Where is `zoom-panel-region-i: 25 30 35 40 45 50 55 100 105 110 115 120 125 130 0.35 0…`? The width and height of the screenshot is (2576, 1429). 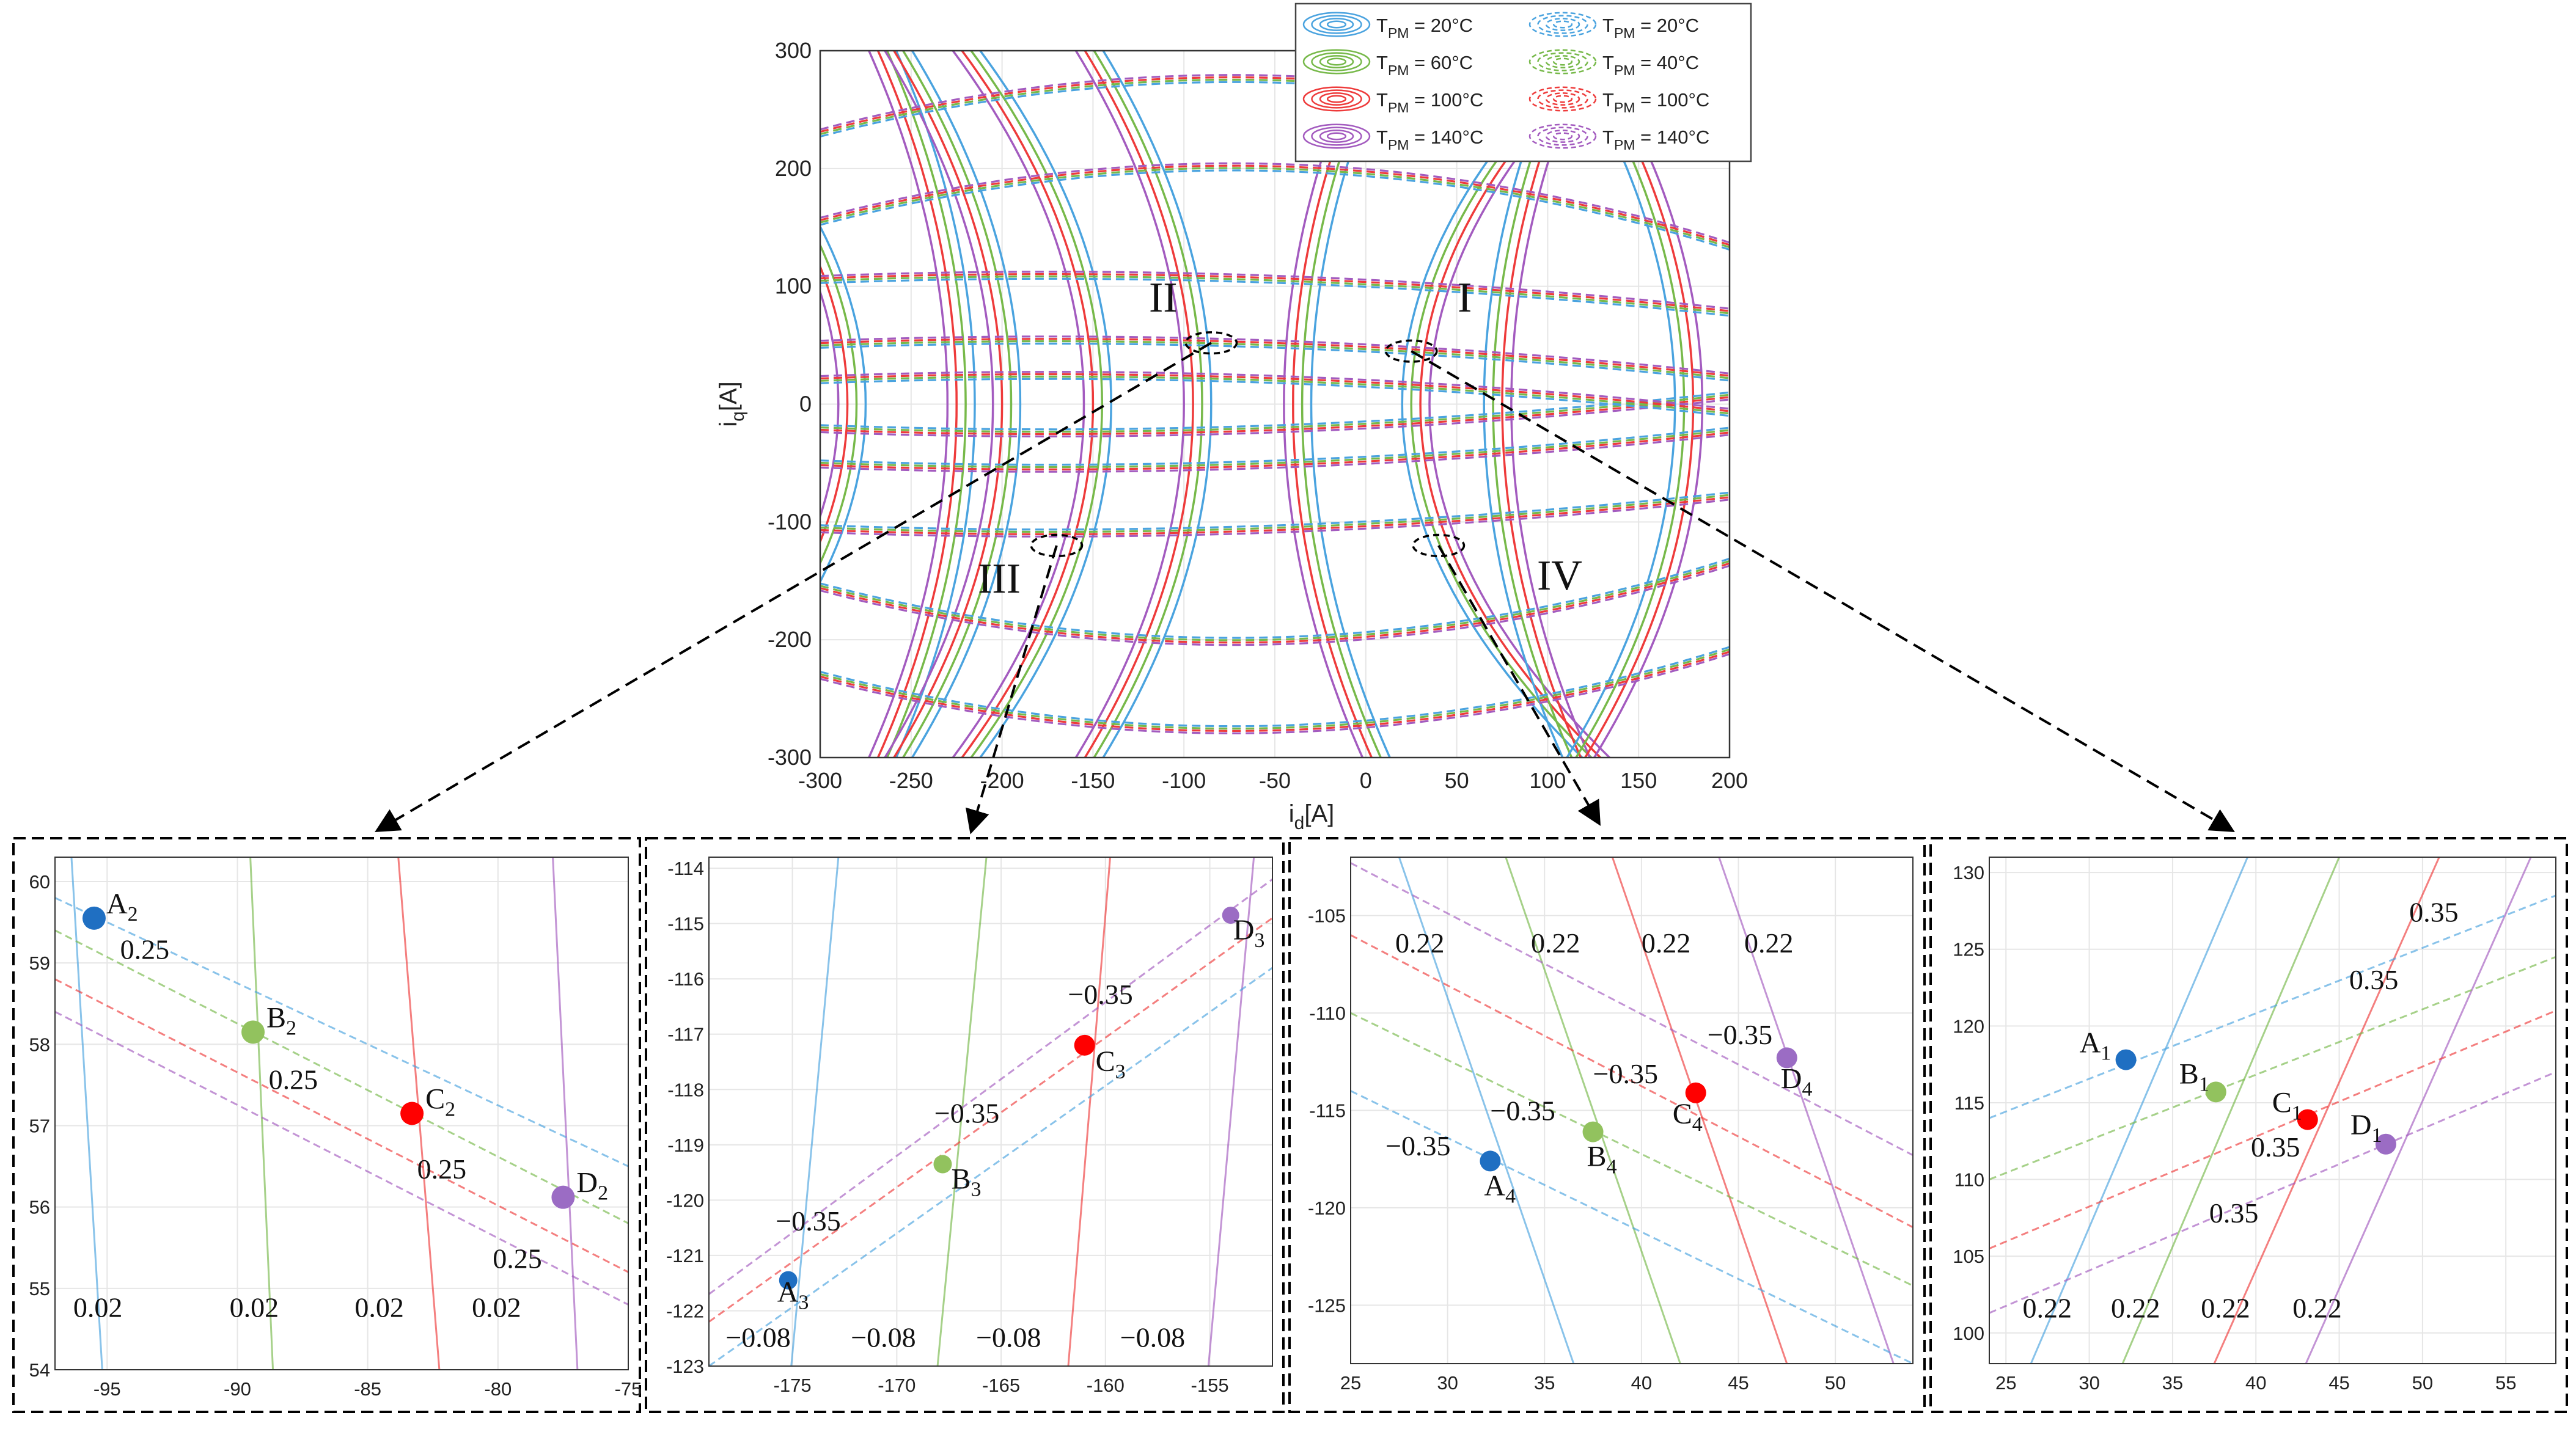 zoom-panel-region-i: 25 30 35 40 45 50 55 100 105 110 115 120 125 130 0.35 0… is located at coordinates (2248, 1125).